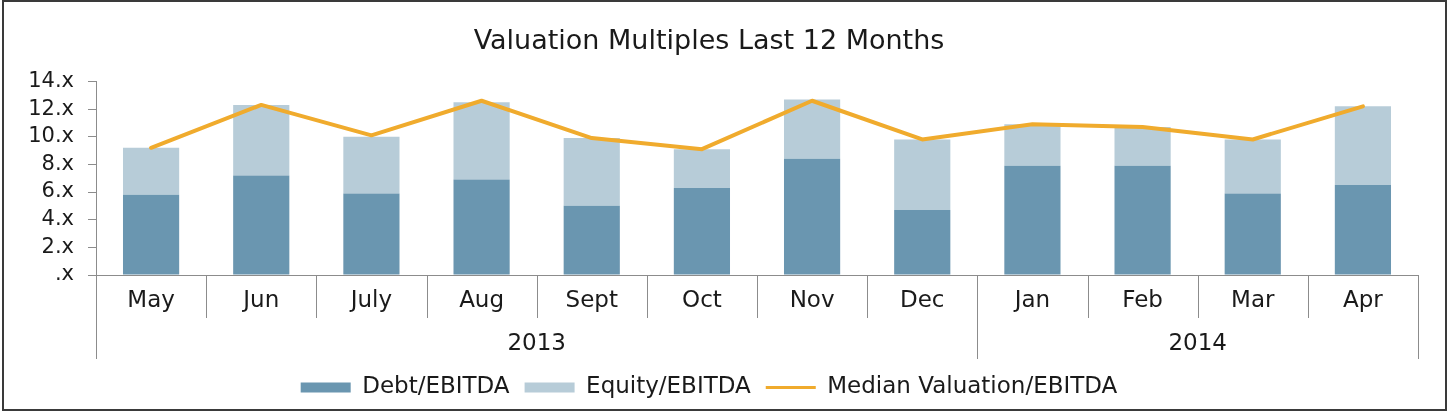  What do you see at coordinates (64, 273) in the screenshot?
I see `y-tick-label: .x` at bounding box center [64, 273].